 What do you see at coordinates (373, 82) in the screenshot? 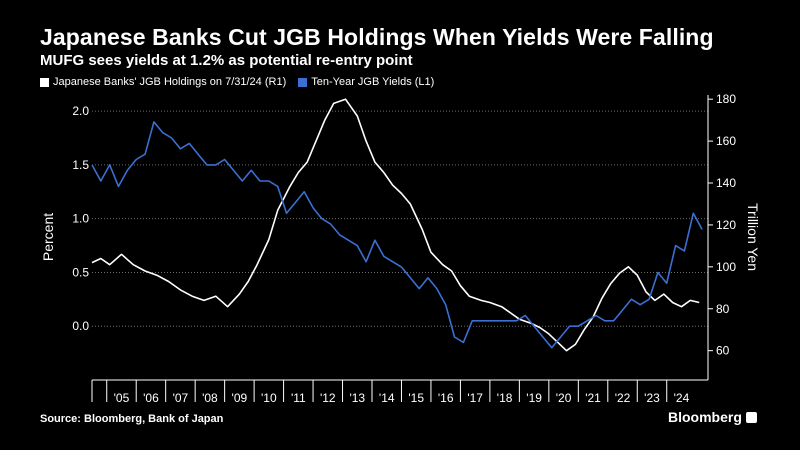
I see `legend-label-yields: Ten-Year JGB Yields (L1)` at bounding box center [373, 82].